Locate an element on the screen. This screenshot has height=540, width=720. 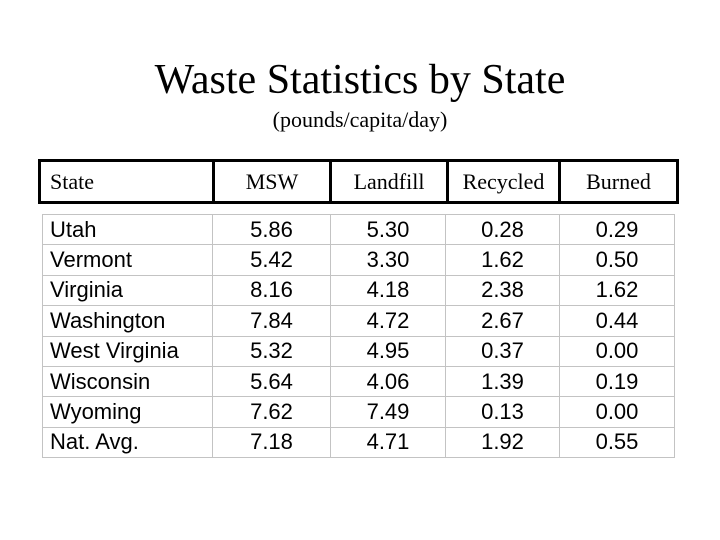
recycled-cell: 2.67 is located at coordinates (502, 321).